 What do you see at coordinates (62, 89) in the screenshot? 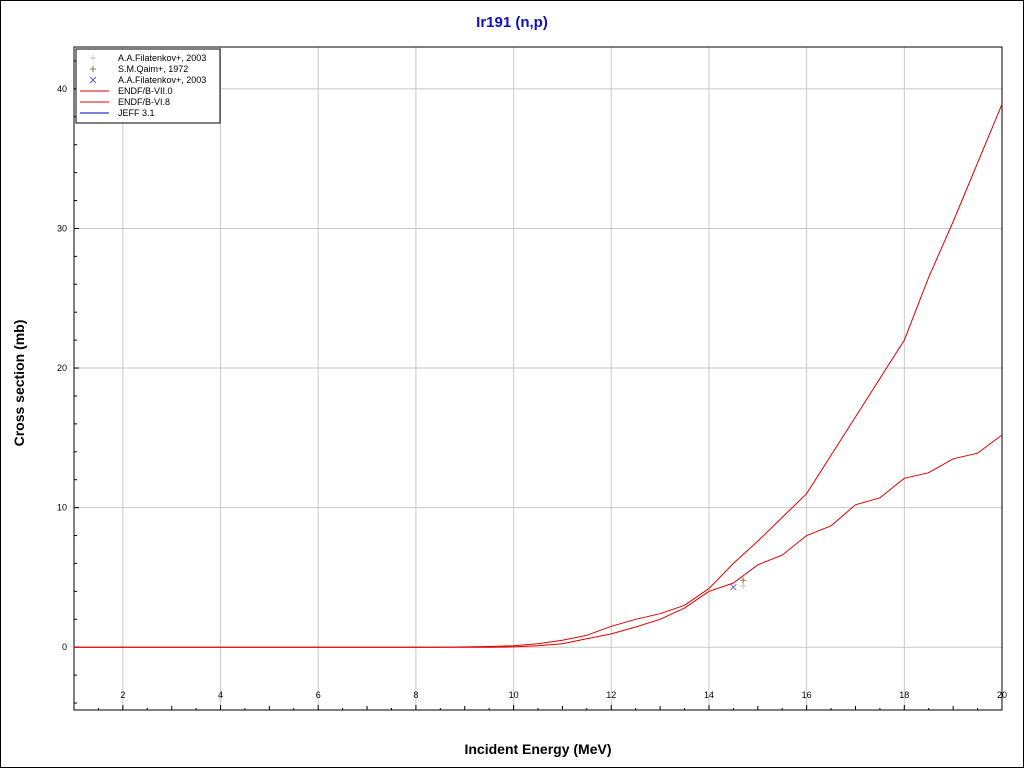
I see `y-tick-label: 40` at bounding box center [62, 89].